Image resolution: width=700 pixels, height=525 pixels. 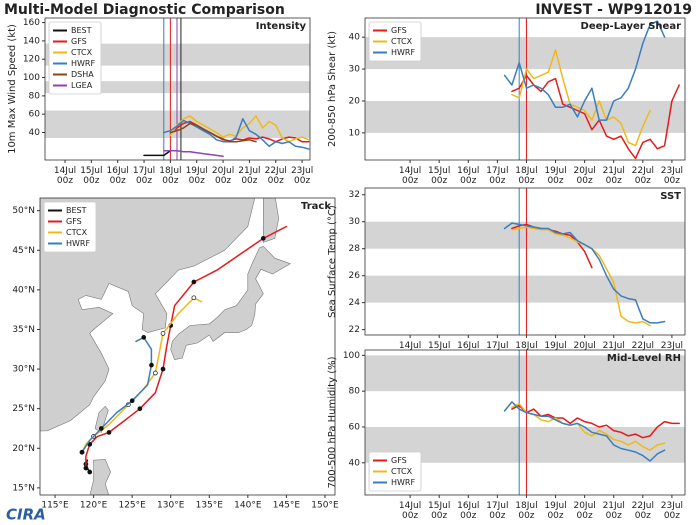 I want to click on x-tick-label: 120°E, so click(x=94, y=506).